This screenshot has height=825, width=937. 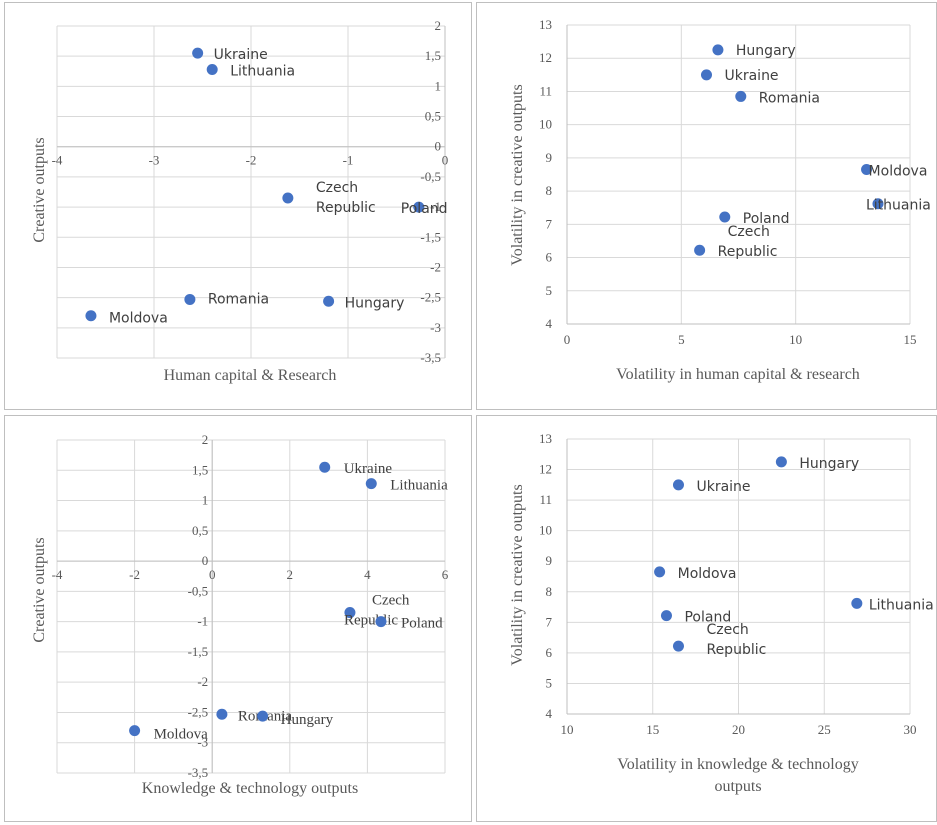 What do you see at coordinates (205, 560) in the screenshot?
I see `y-tick-label: 0` at bounding box center [205, 560].